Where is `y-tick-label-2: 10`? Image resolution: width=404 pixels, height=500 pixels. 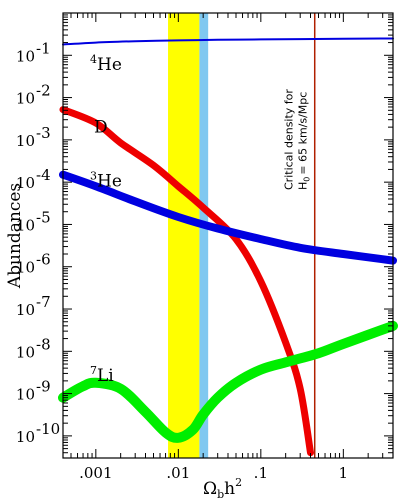 y-tick-label-2: 10 is located at coordinates (25, 141).